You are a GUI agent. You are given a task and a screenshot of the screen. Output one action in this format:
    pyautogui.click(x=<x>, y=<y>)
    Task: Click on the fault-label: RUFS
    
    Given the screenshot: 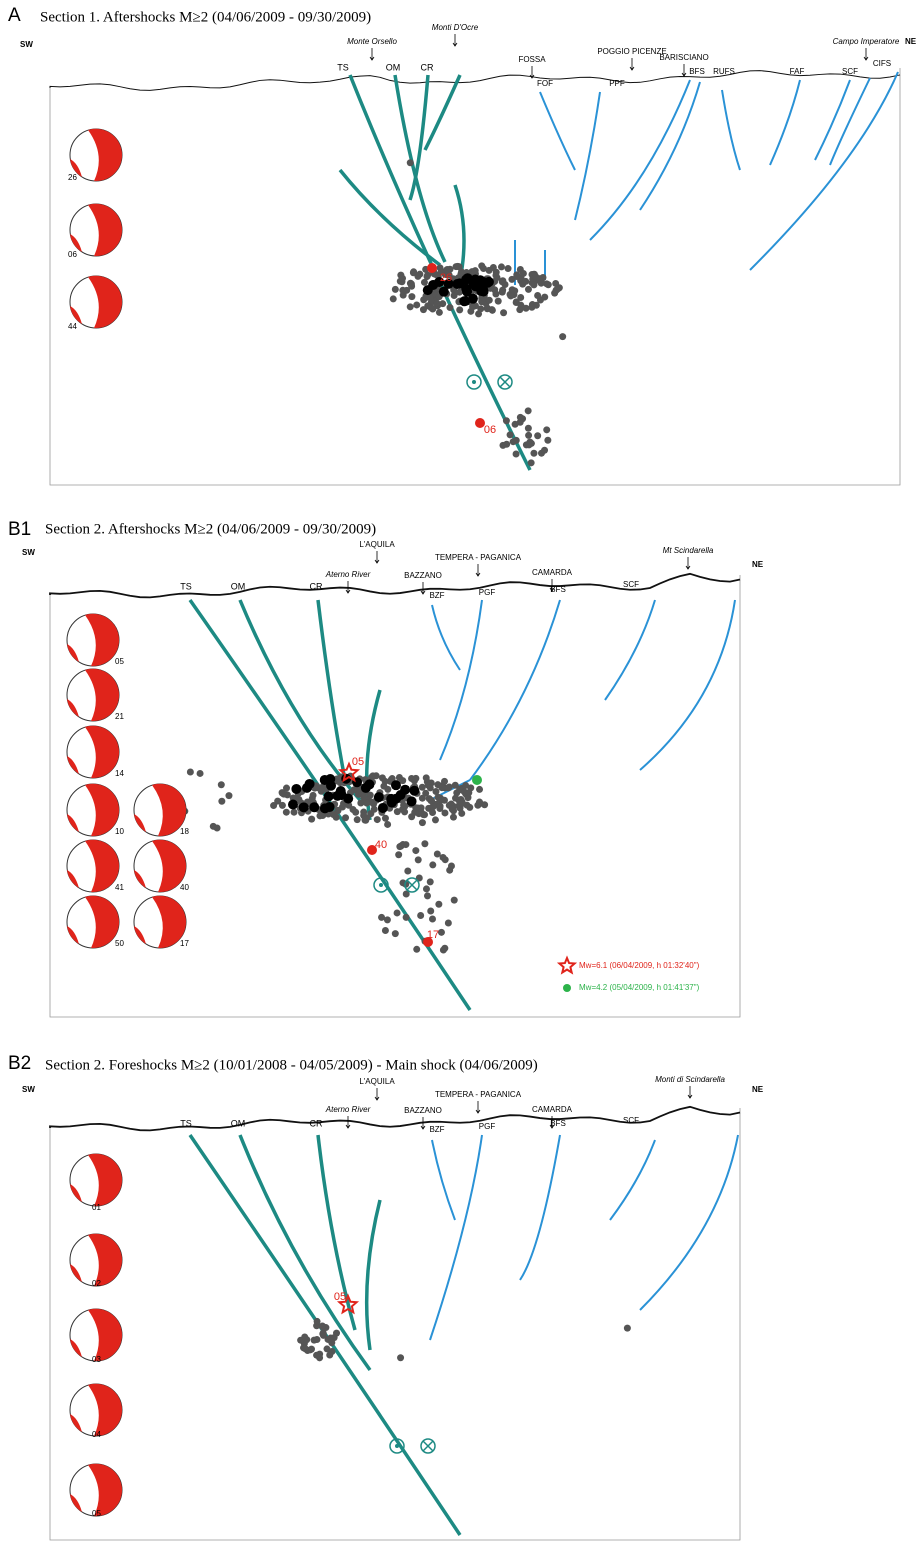 What is the action you would take?
    pyautogui.click(x=724, y=71)
    